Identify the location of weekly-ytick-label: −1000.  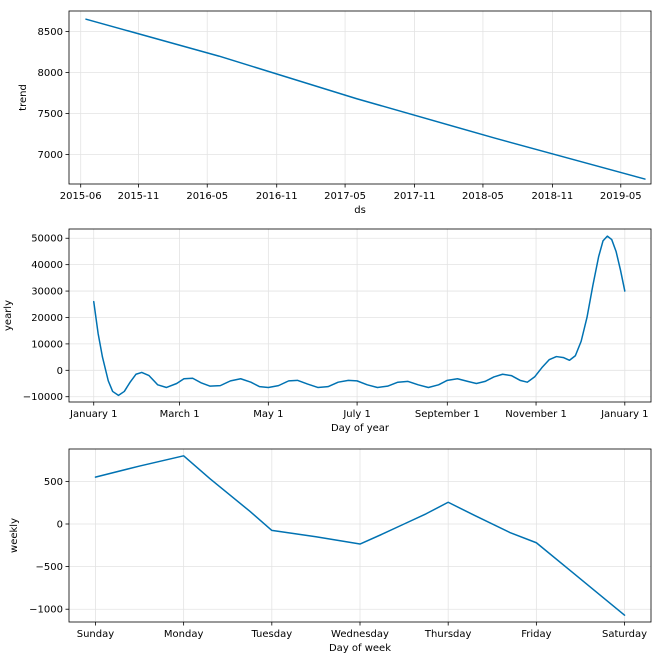
(46, 610).